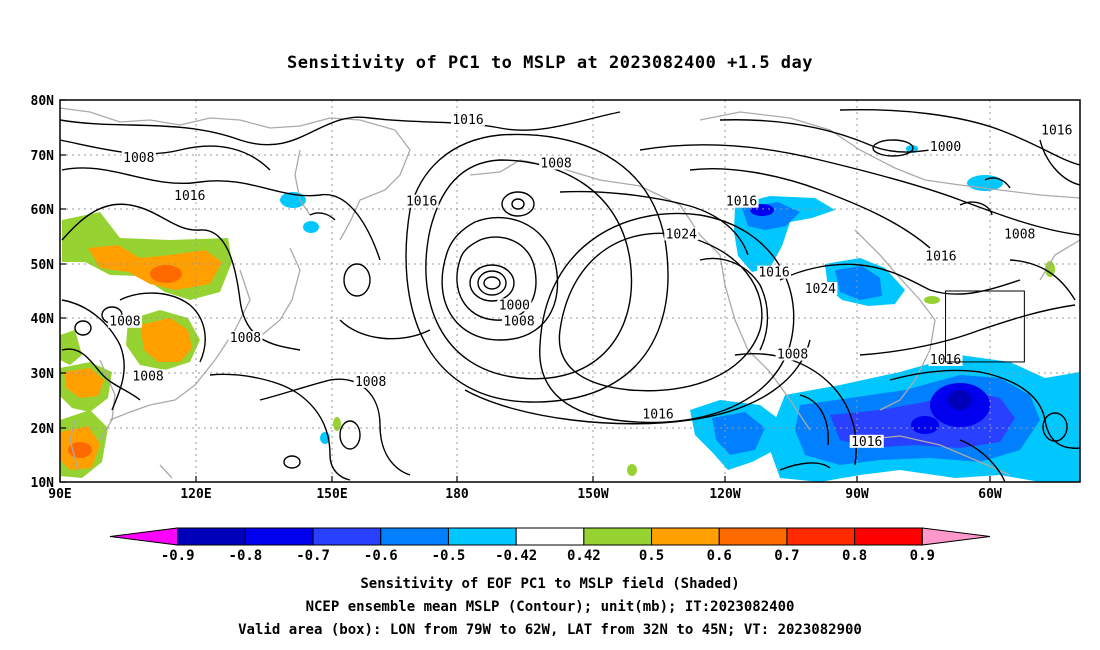 Image resolution: width=1100 pixels, height=650 pixels. Describe the element at coordinates (381, 556) in the screenshot. I see `colorbar-tick-label: -0.6` at that location.